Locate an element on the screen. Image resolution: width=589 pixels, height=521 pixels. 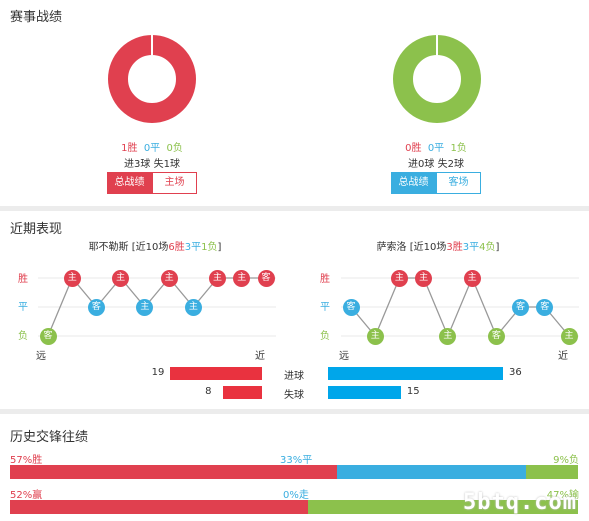
left-level-win: 胜 is located at coordinates (23, 279).